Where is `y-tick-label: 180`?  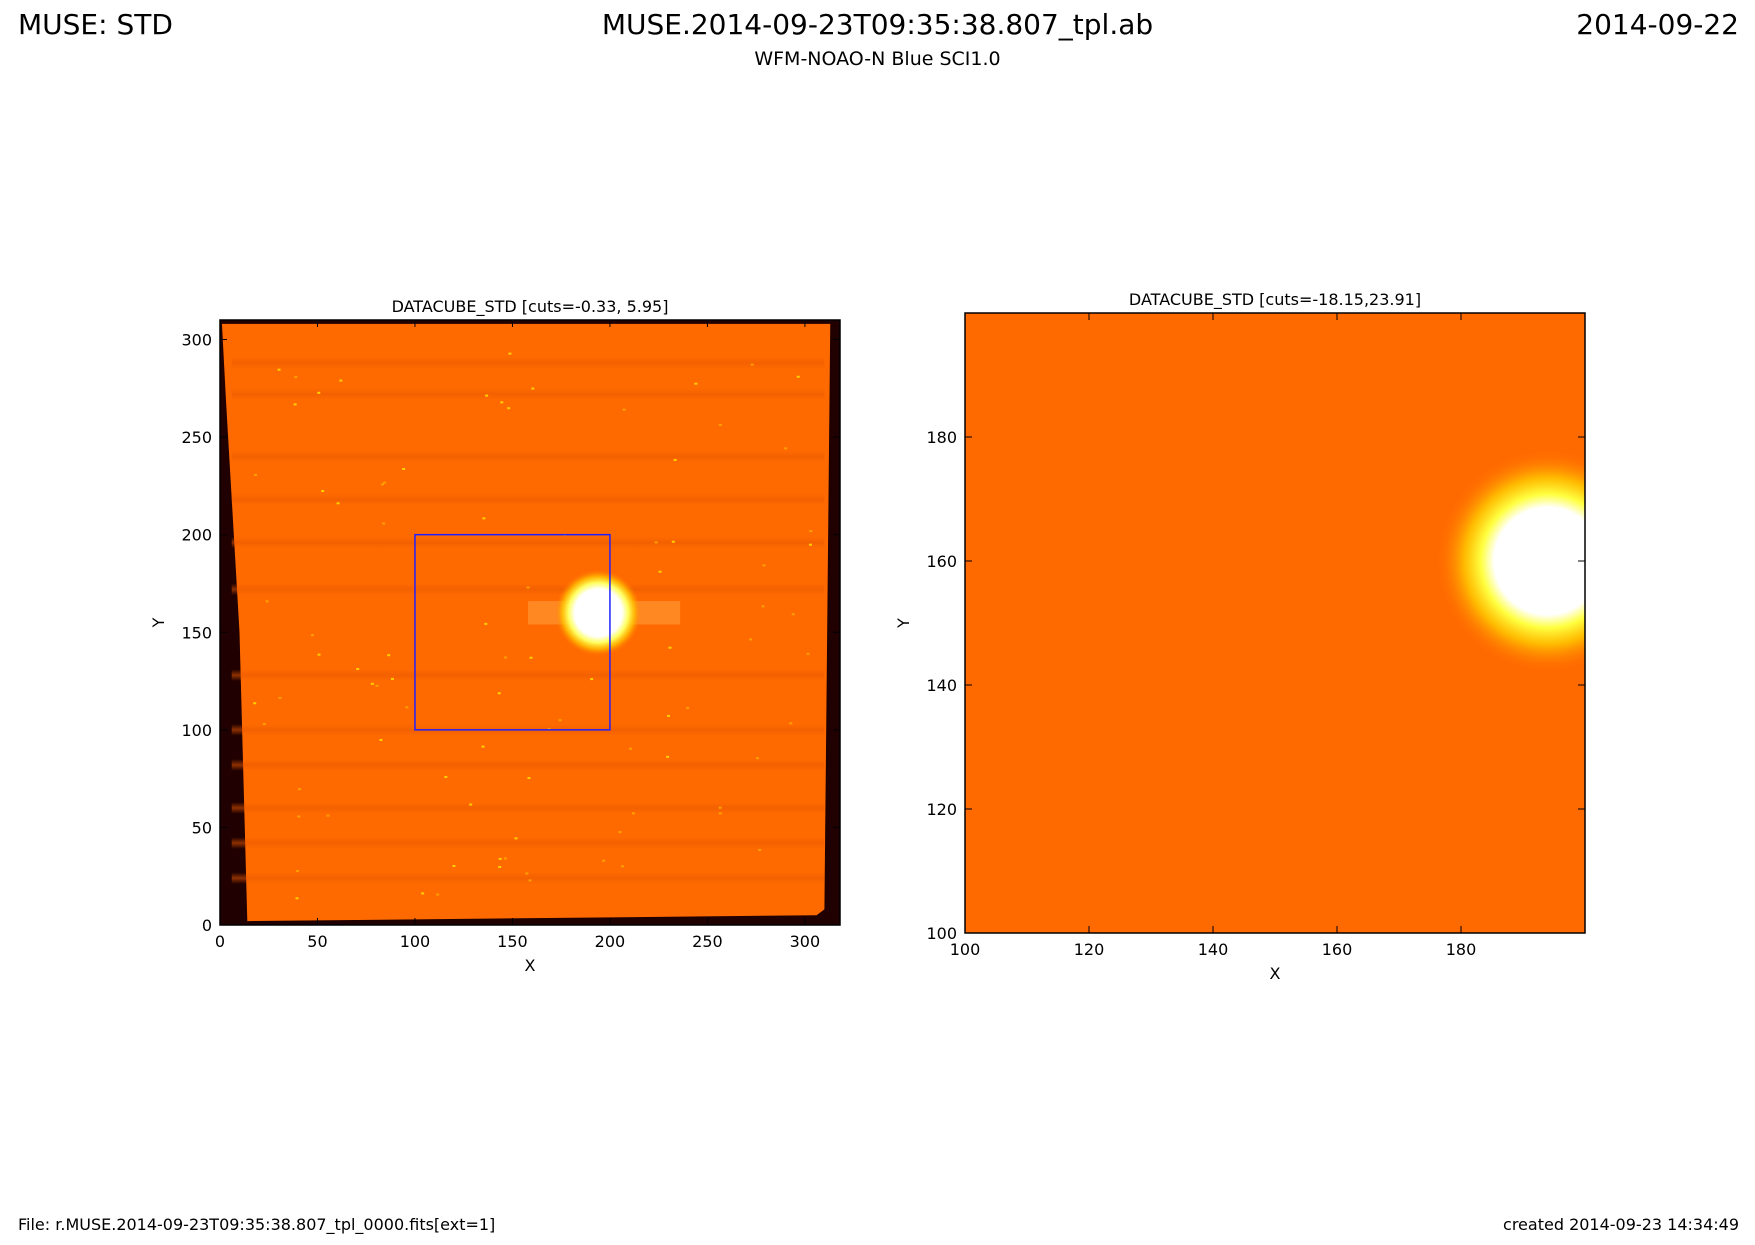 y-tick-label: 180 is located at coordinates (941, 437).